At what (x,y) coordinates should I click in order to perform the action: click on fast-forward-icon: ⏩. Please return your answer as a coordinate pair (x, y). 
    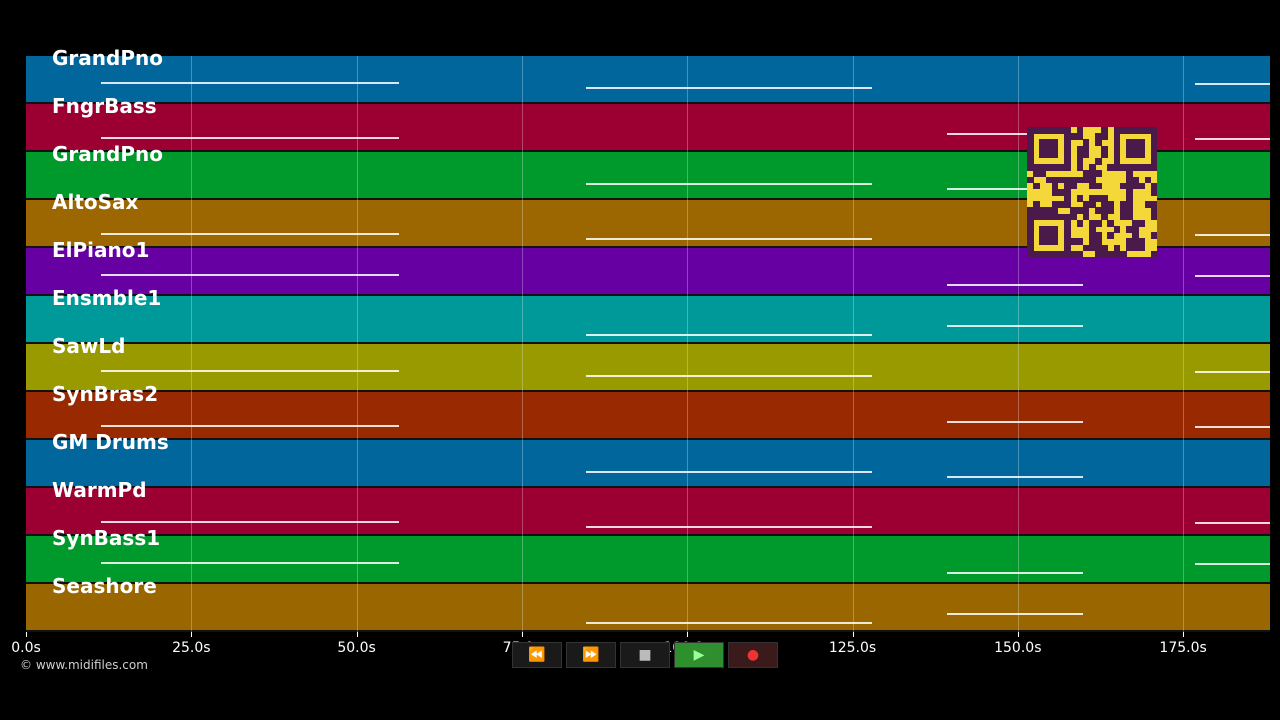
    Looking at the image, I should click on (591, 655).